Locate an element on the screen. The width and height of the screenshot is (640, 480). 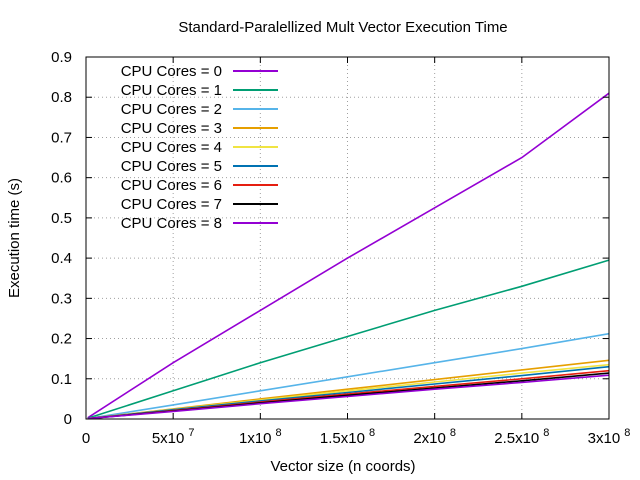
y-tick-label: 0.3 is located at coordinates (61, 298).